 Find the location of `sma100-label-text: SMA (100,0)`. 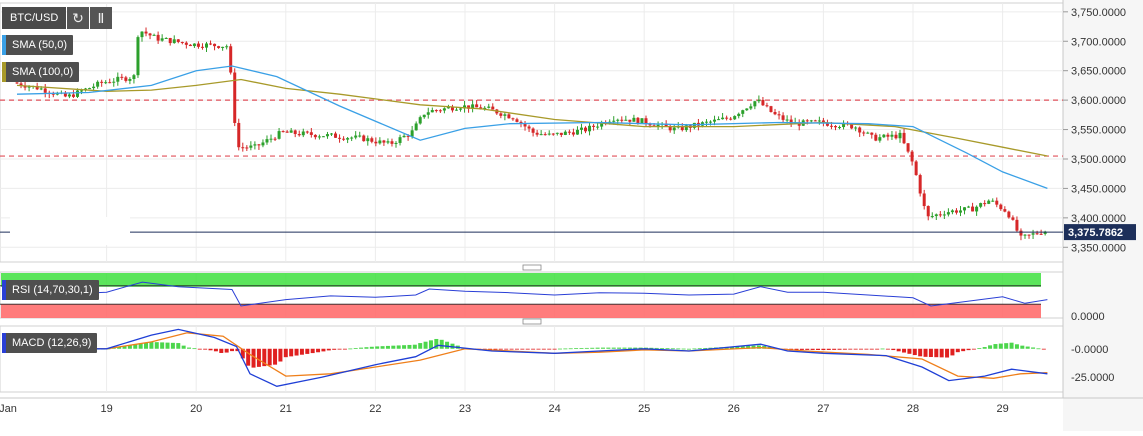

sma100-label-text: SMA (100,0) is located at coordinates (43, 72).